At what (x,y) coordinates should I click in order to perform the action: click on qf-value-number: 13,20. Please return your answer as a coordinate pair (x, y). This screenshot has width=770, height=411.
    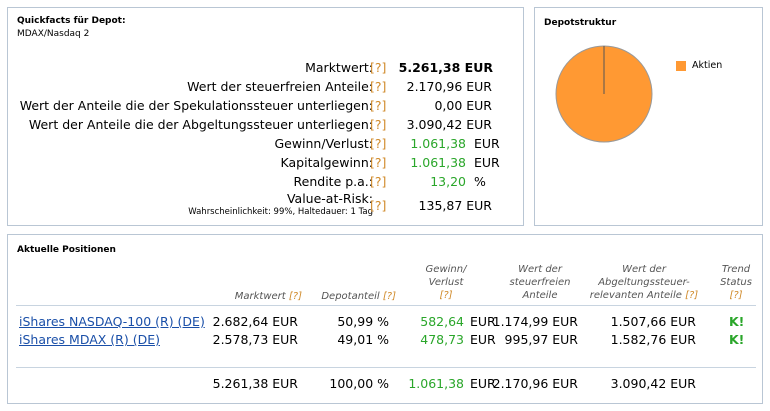
    Looking at the image, I should click on (448, 181).